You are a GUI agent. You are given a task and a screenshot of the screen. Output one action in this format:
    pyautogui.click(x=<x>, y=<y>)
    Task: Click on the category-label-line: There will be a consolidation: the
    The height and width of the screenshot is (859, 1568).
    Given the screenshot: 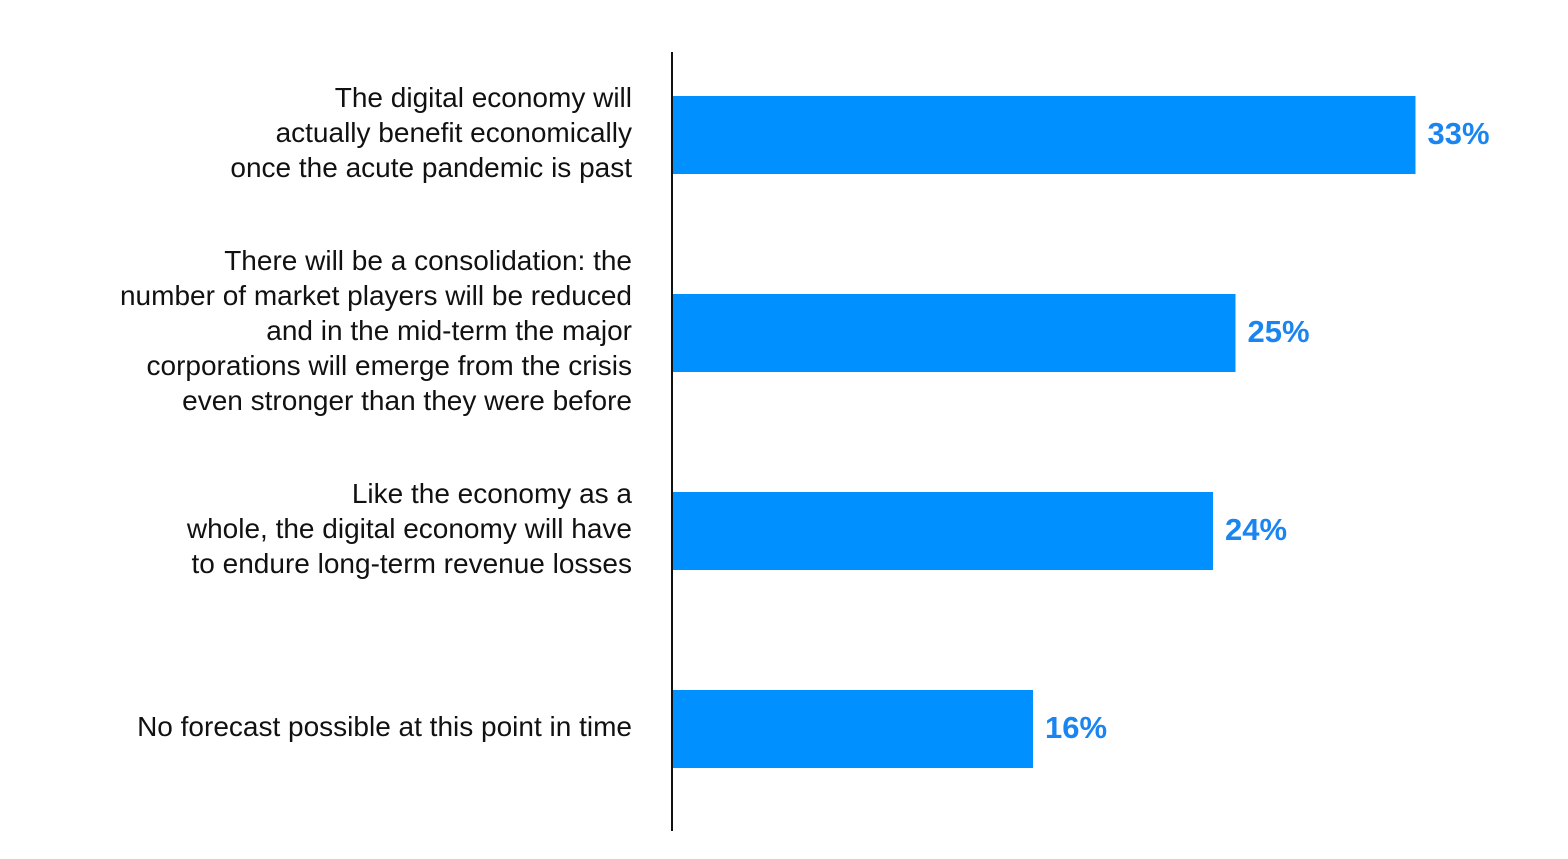 What is the action you would take?
    pyautogui.click(x=428, y=260)
    